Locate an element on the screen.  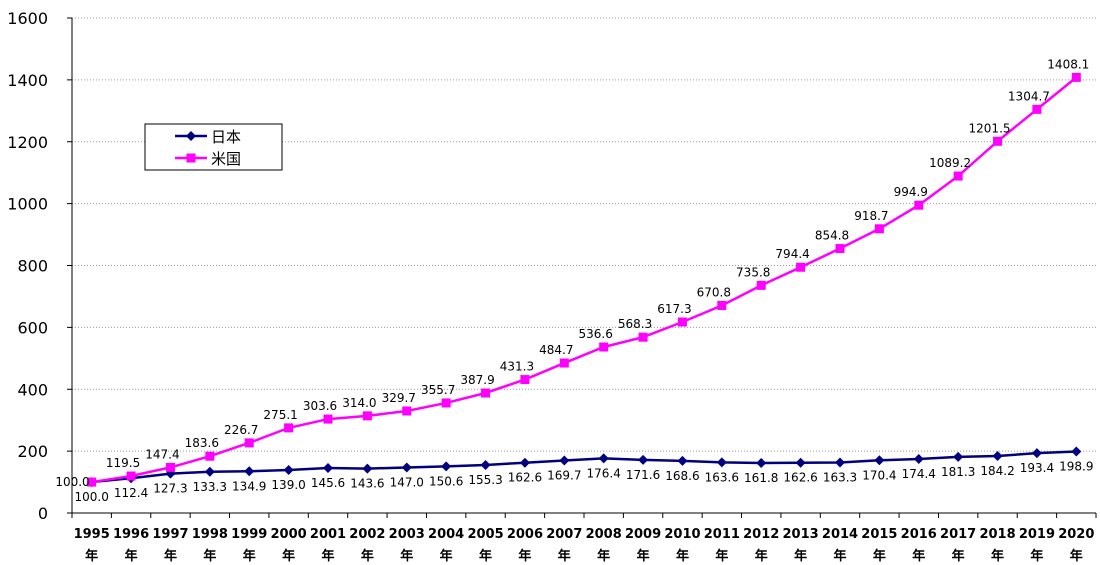
data-label-japan: 161.8 is located at coordinates (761, 478).